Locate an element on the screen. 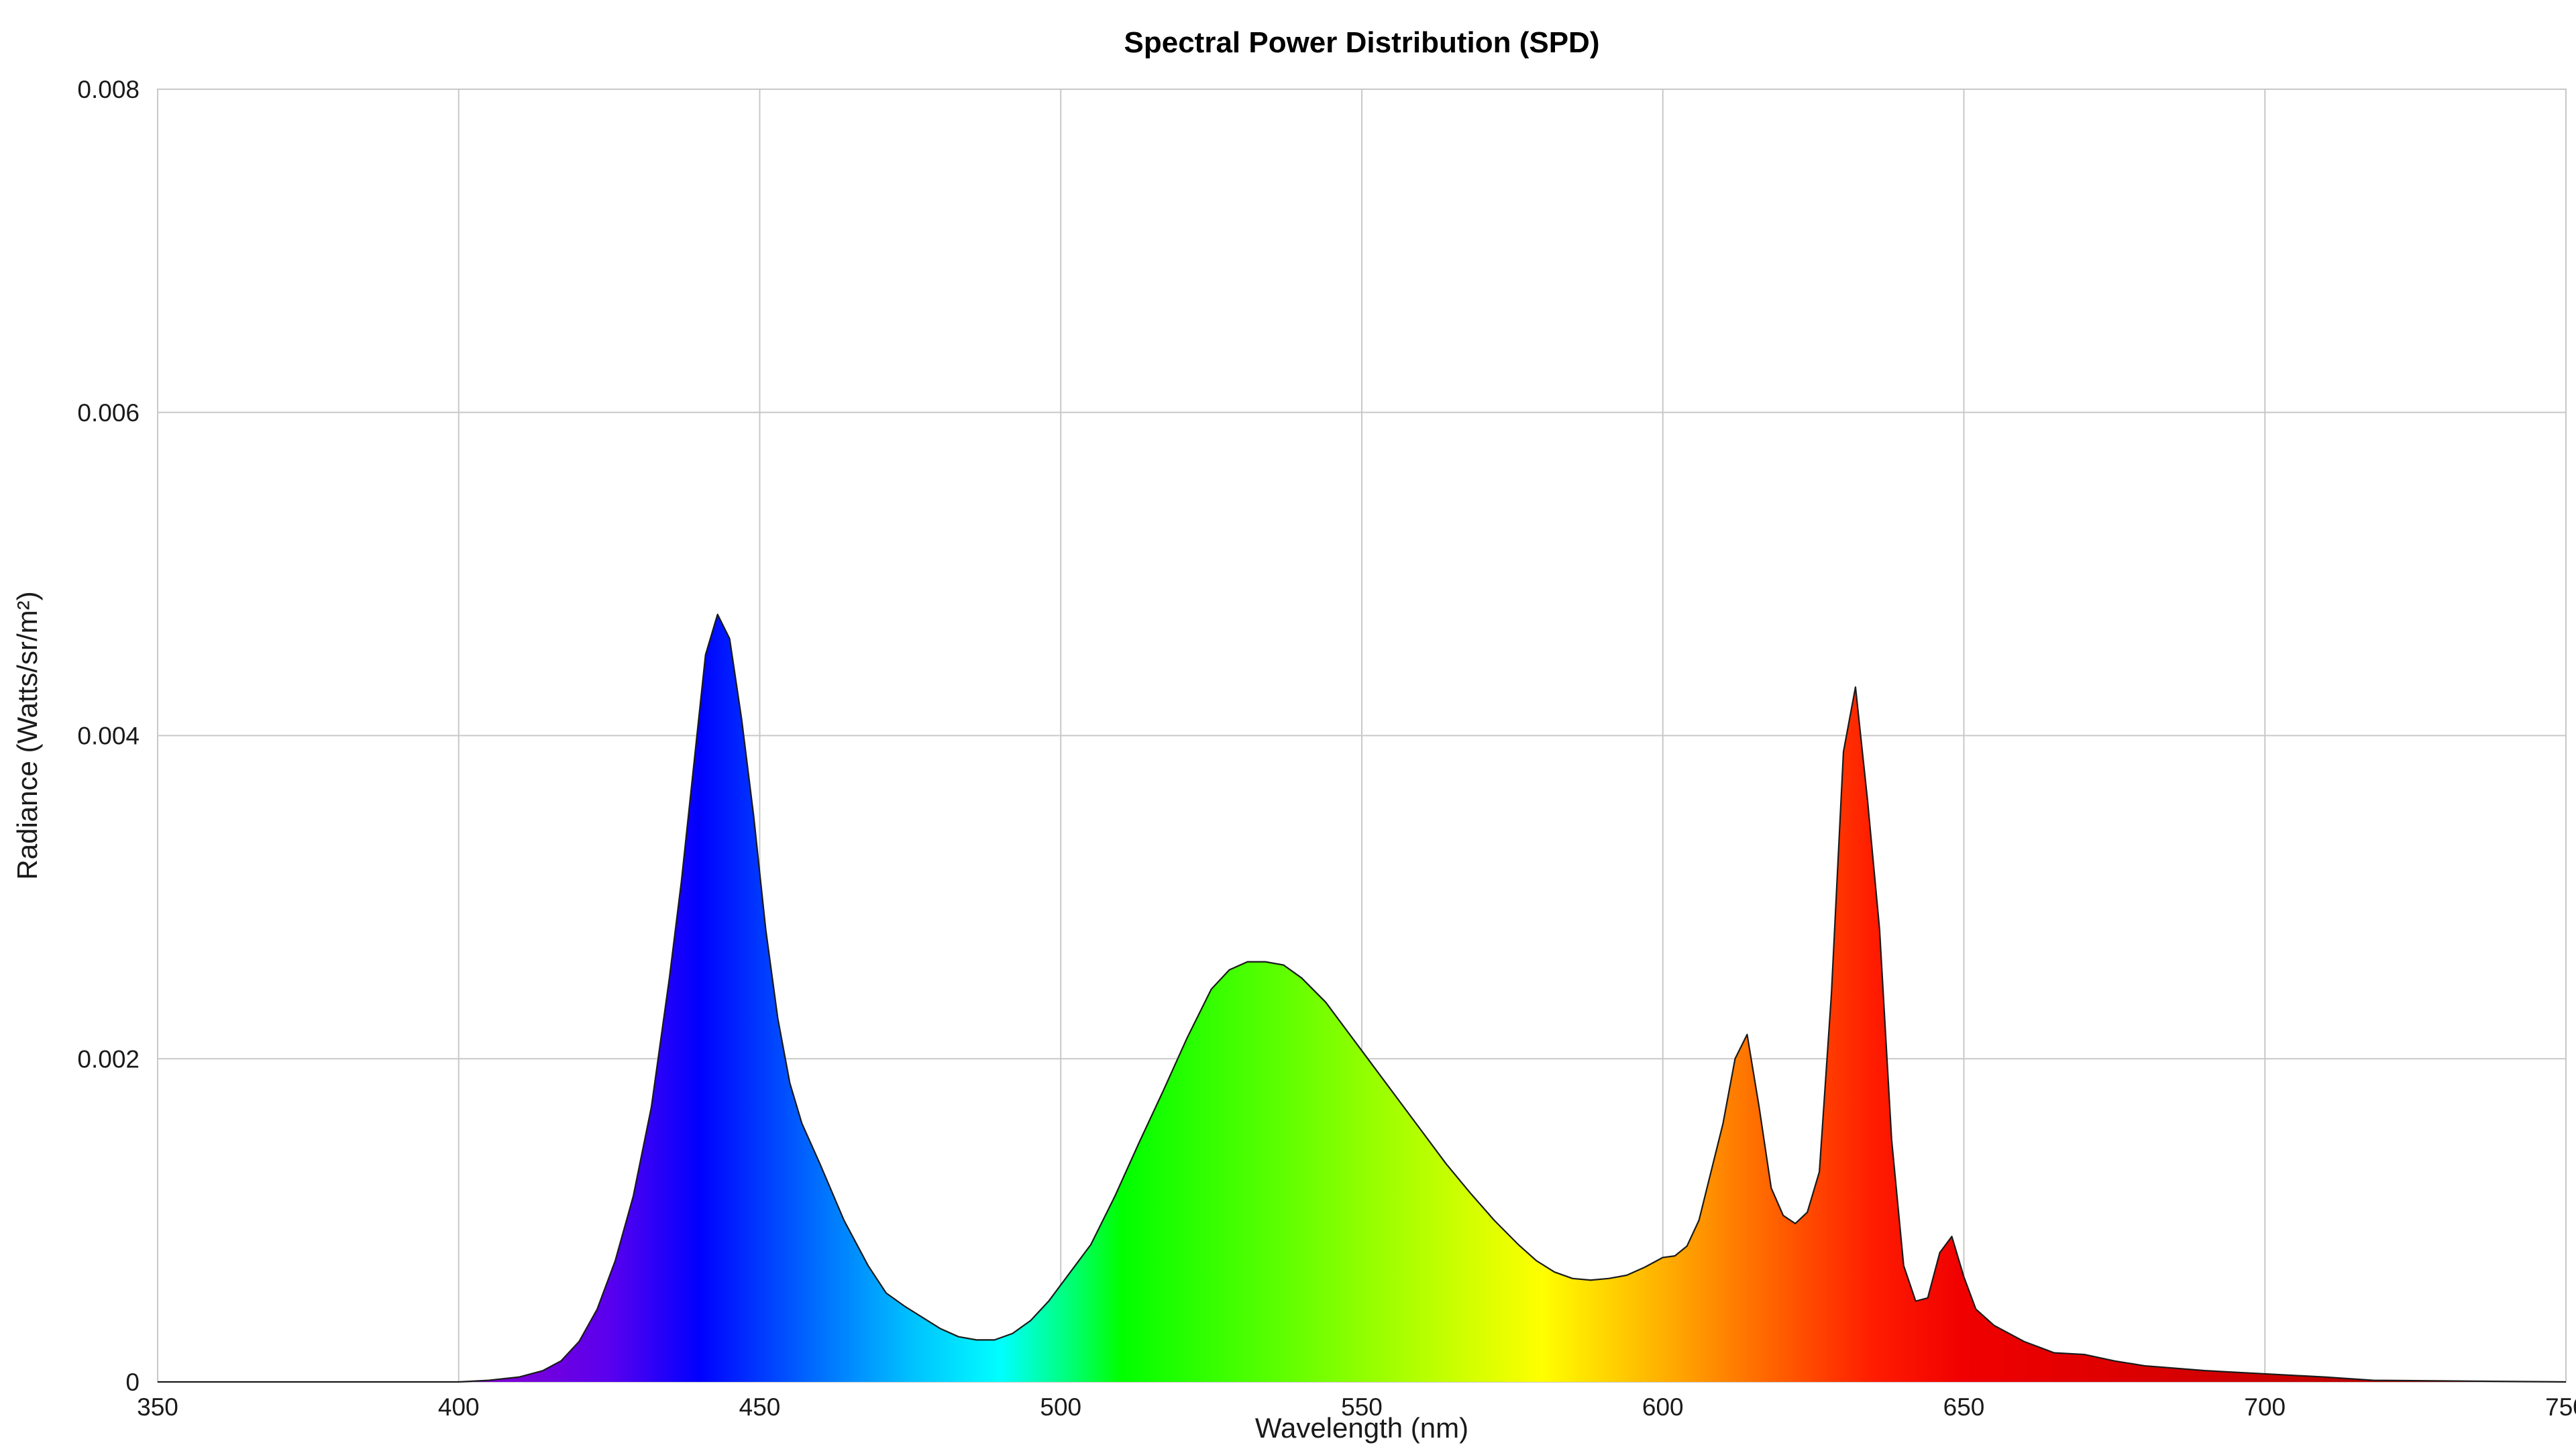 Image resolution: width=2576 pixels, height=1449 pixels. x-axis-ticks: 350 400 450 500 550 600 650 700 750 is located at coordinates (1356, 1407).